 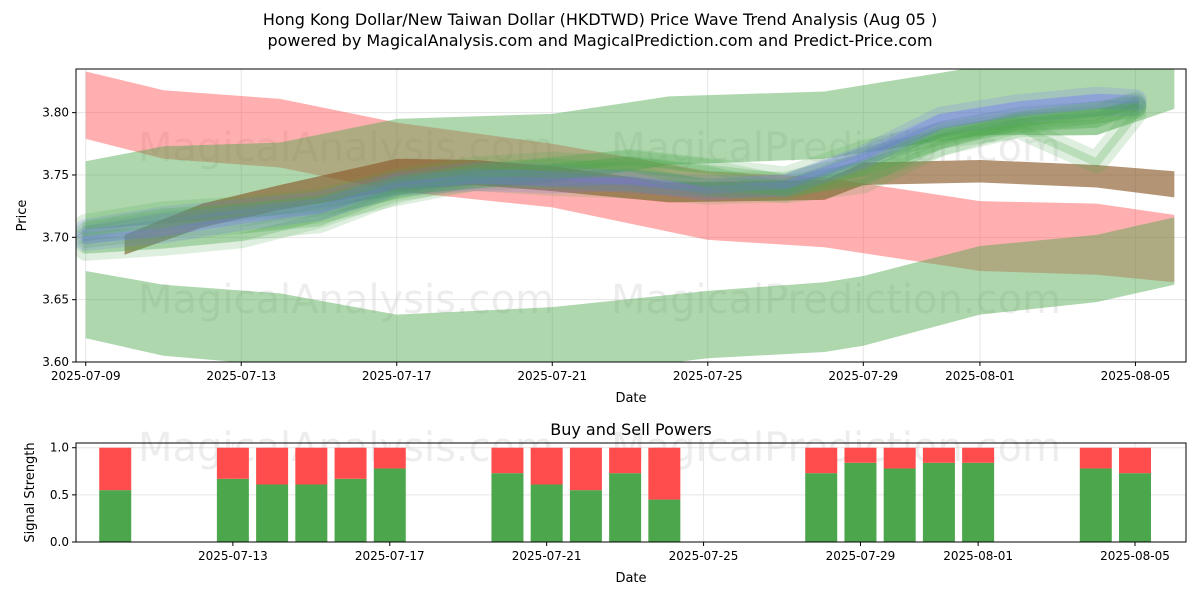 I want to click on y-axis-label: Price, so click(x=22, y=216).